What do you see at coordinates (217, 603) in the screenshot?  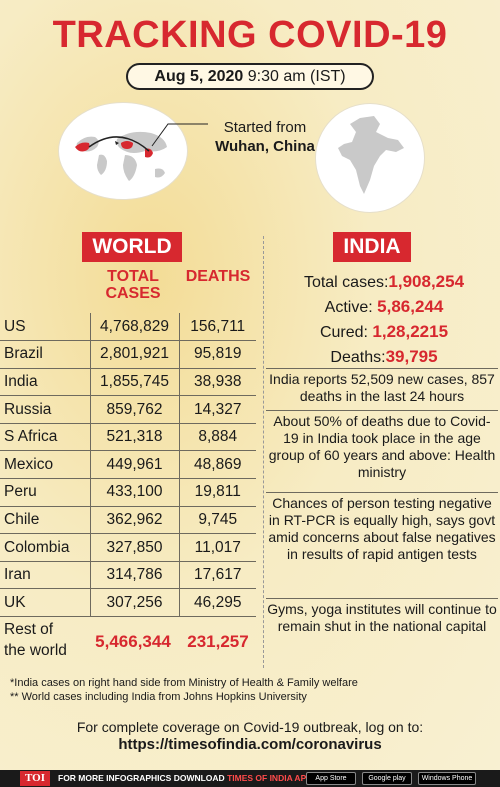 I see `deaths-cell: 46,295` at bounding box center [217, 603].